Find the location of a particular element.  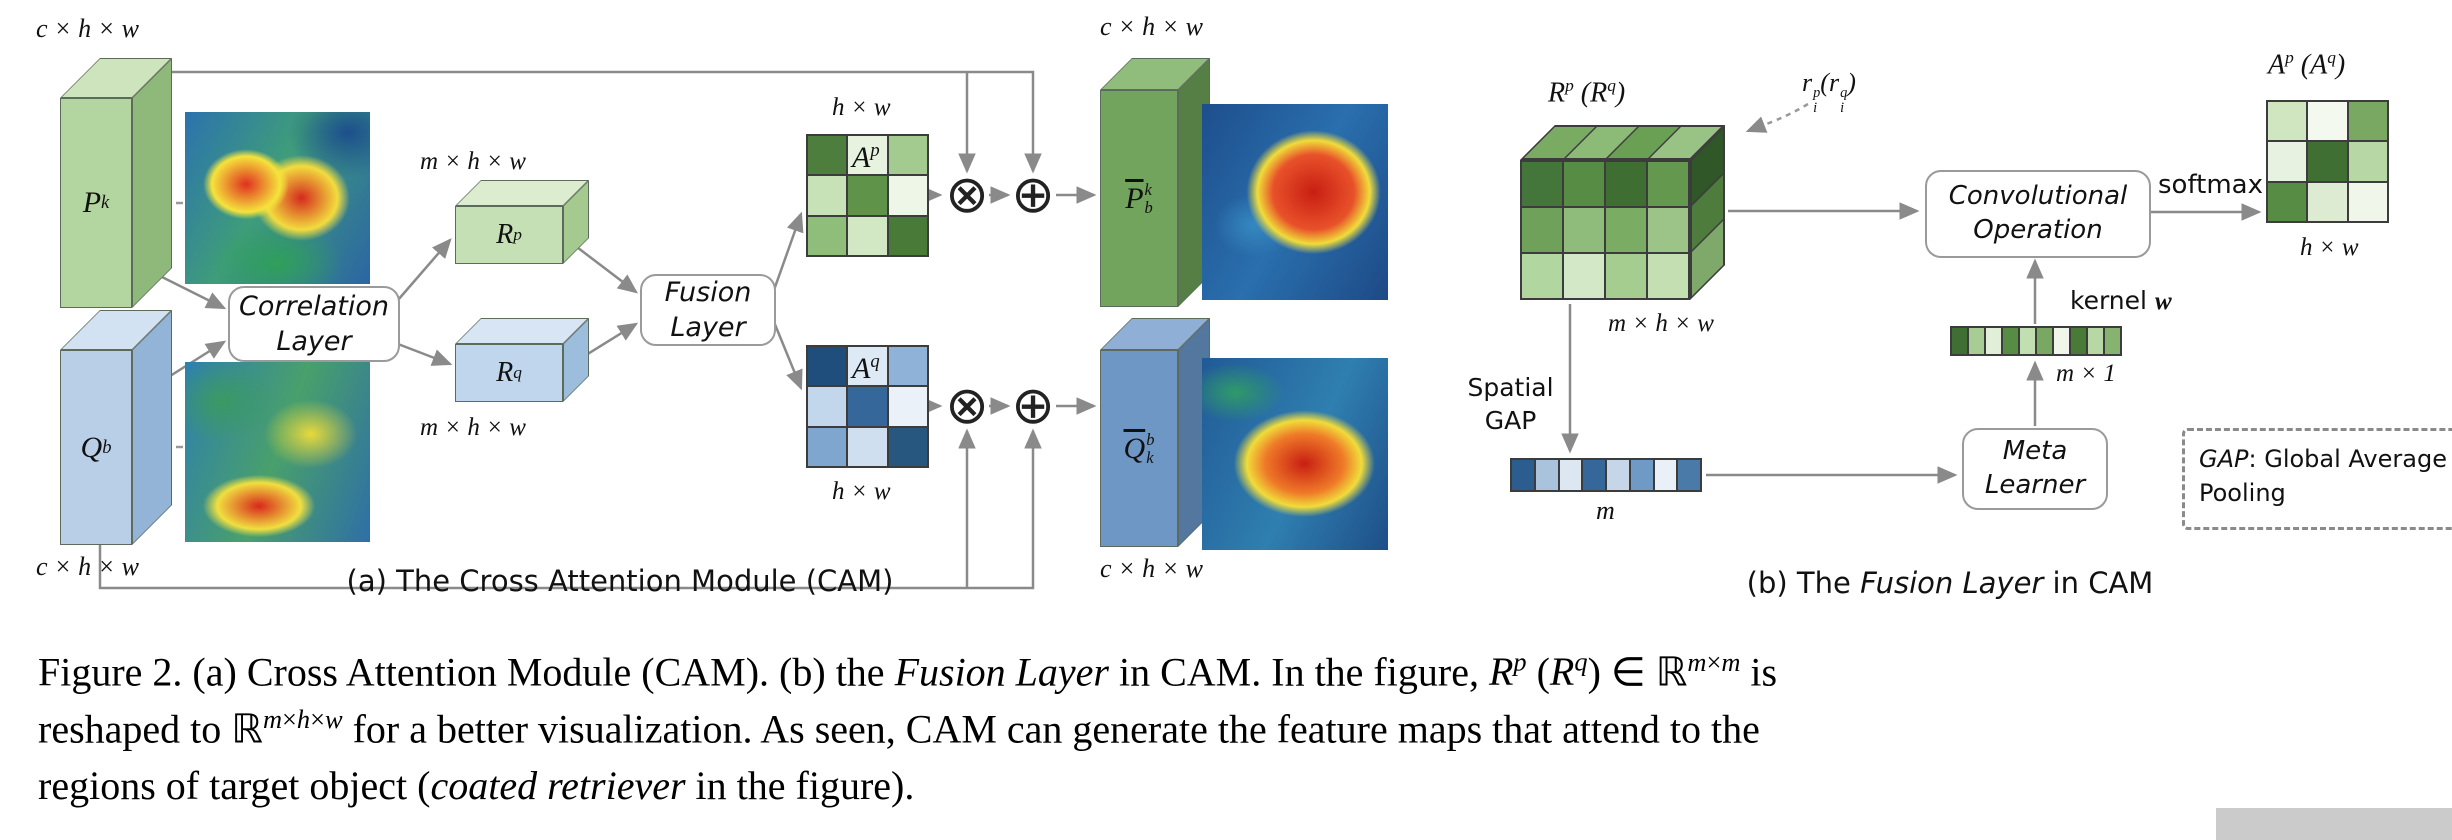

dim-chw-top-left: c × h × w is located at coordinates (87, 28).